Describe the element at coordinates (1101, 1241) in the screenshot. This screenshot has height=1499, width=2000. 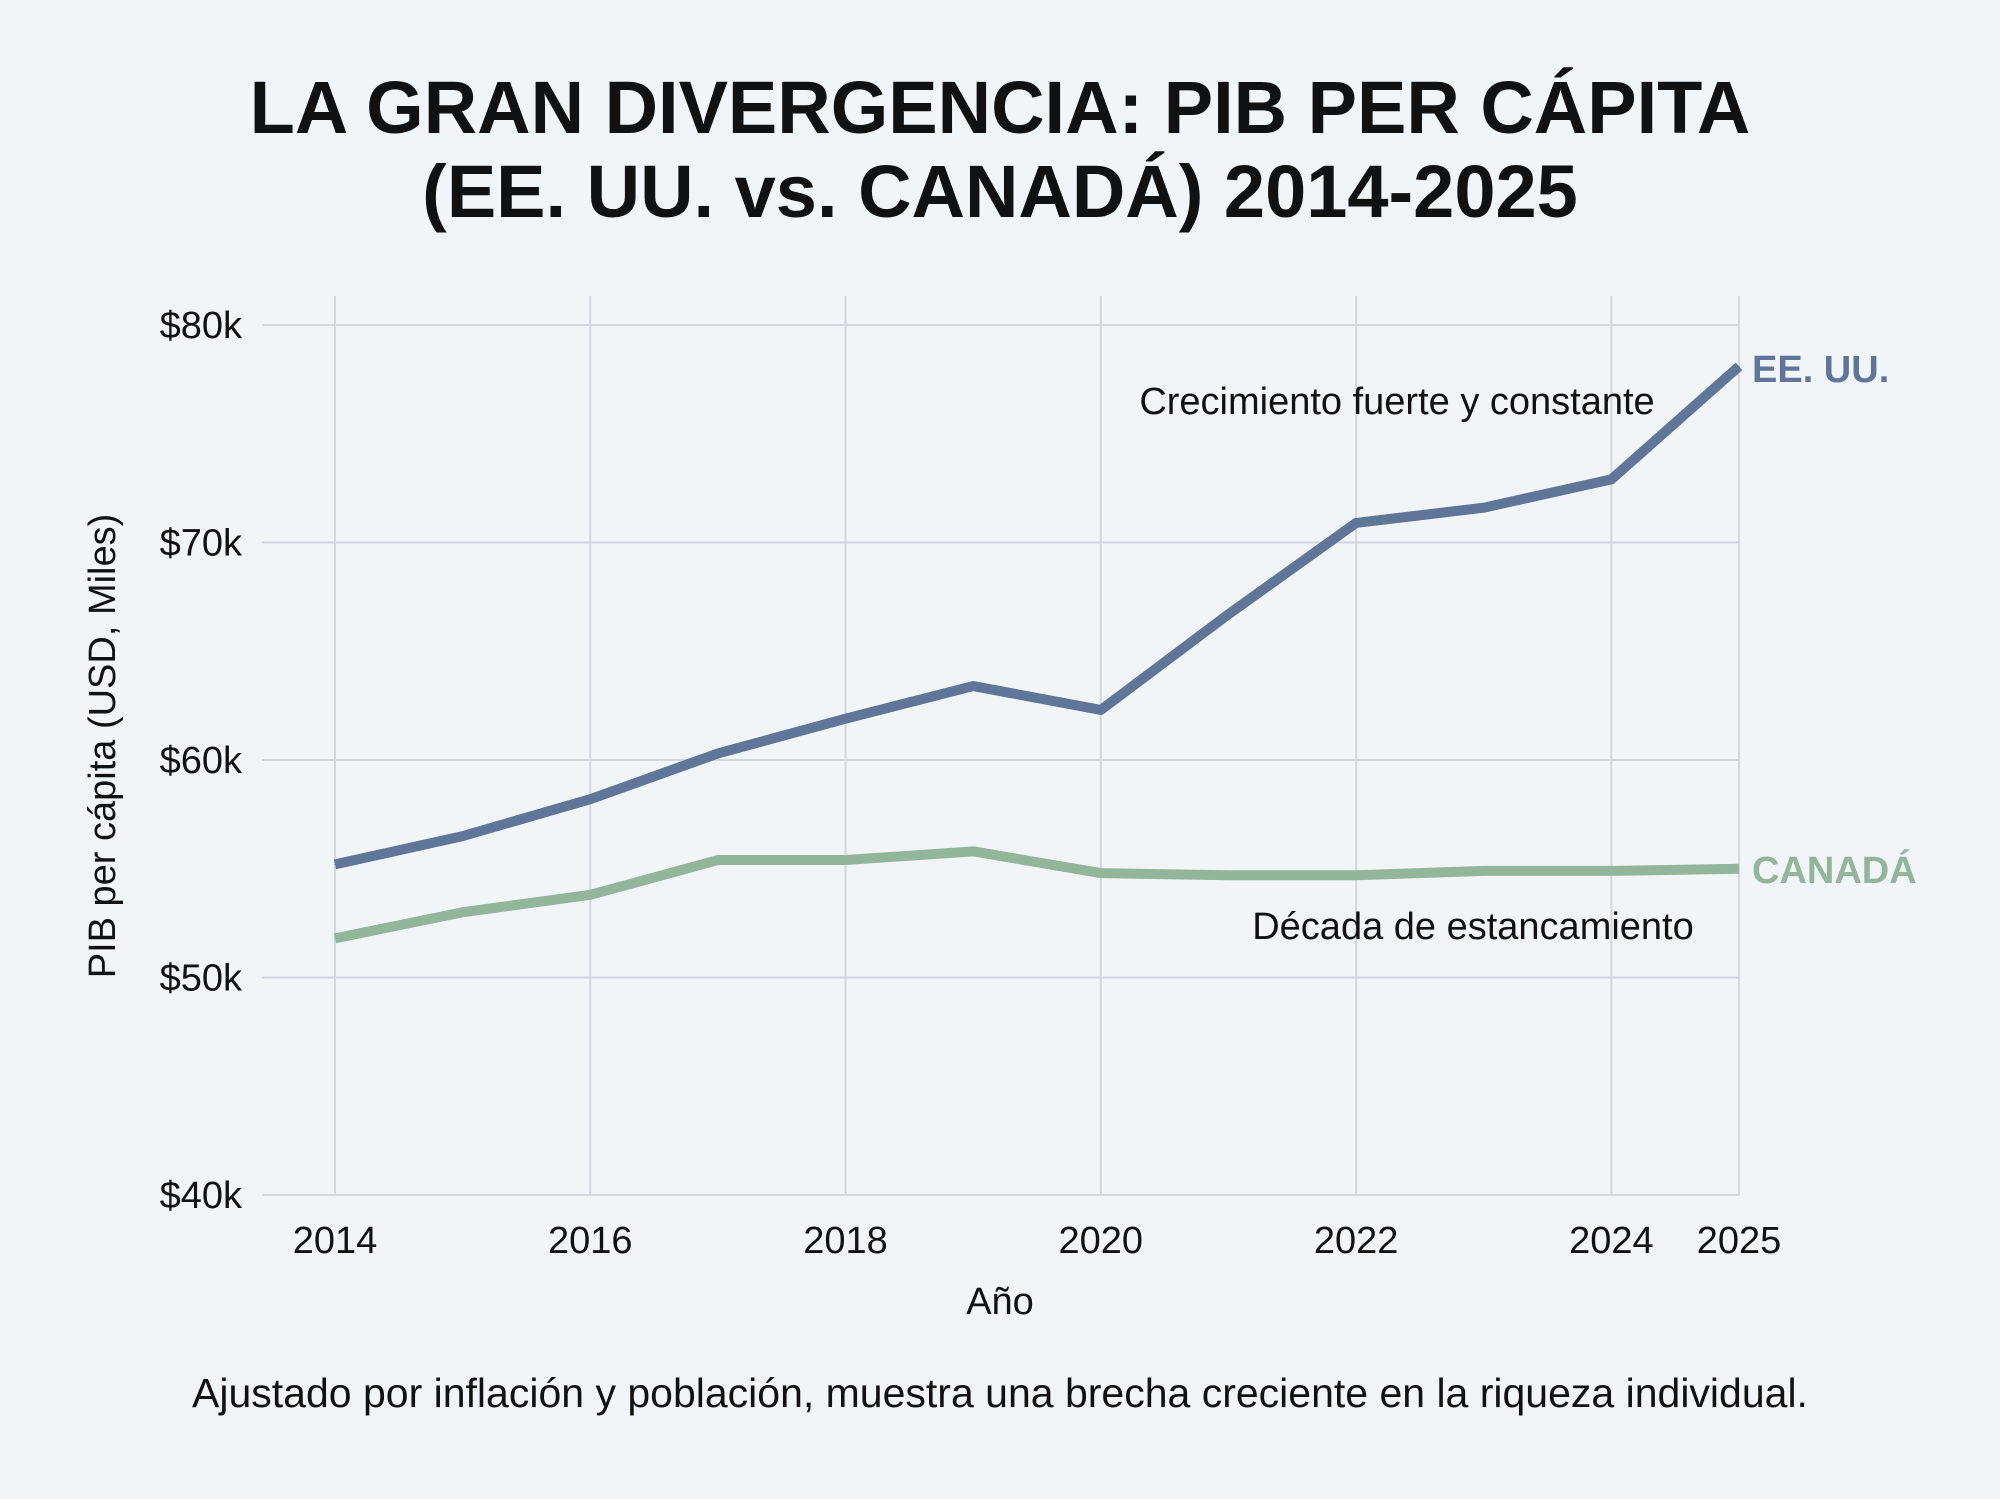
I see `x-tick-label: 2020` at that location.